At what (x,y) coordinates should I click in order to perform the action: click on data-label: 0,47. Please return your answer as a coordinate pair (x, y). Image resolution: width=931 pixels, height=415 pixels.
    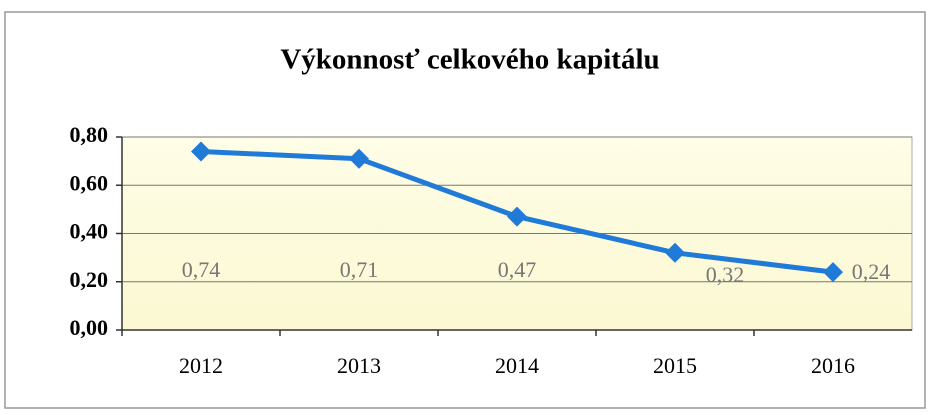
    Looking at the image, I should click on (517, 269).